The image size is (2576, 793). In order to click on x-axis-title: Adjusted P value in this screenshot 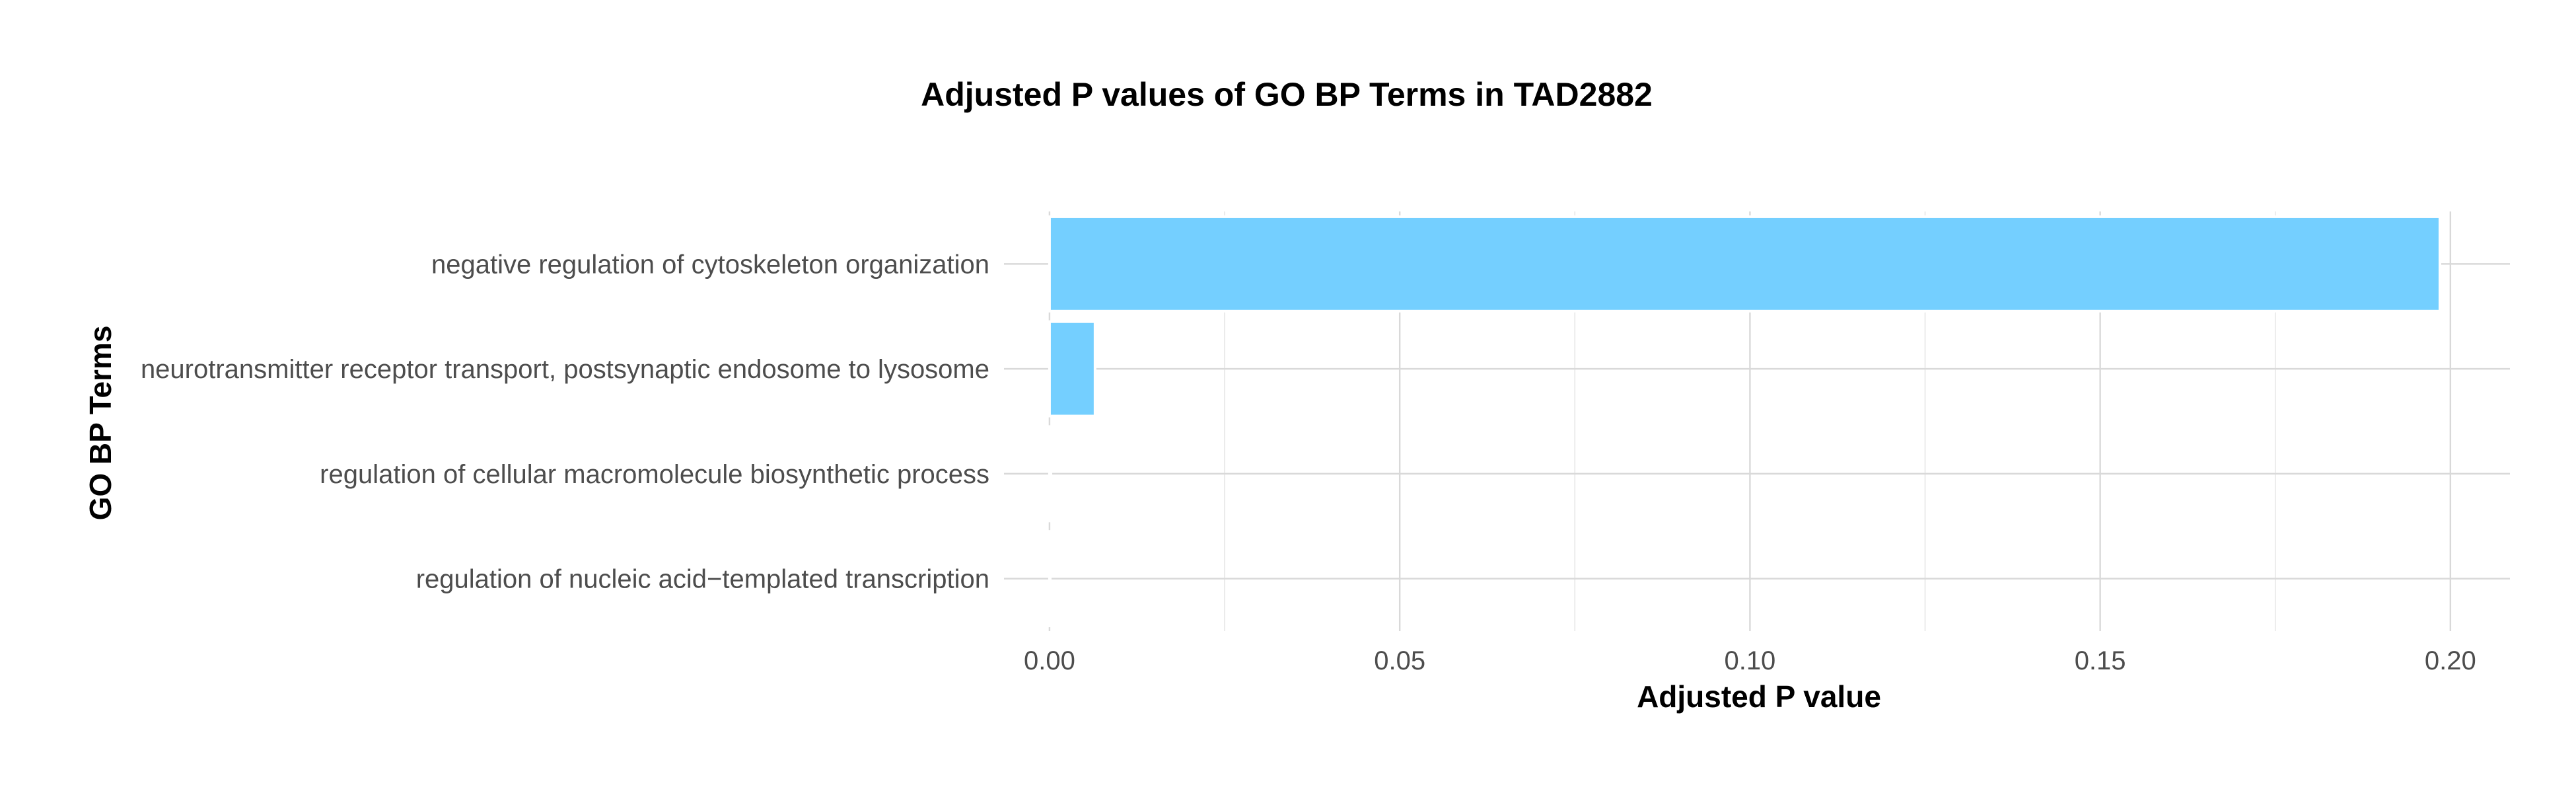, I will do `click(1759, 697)`.